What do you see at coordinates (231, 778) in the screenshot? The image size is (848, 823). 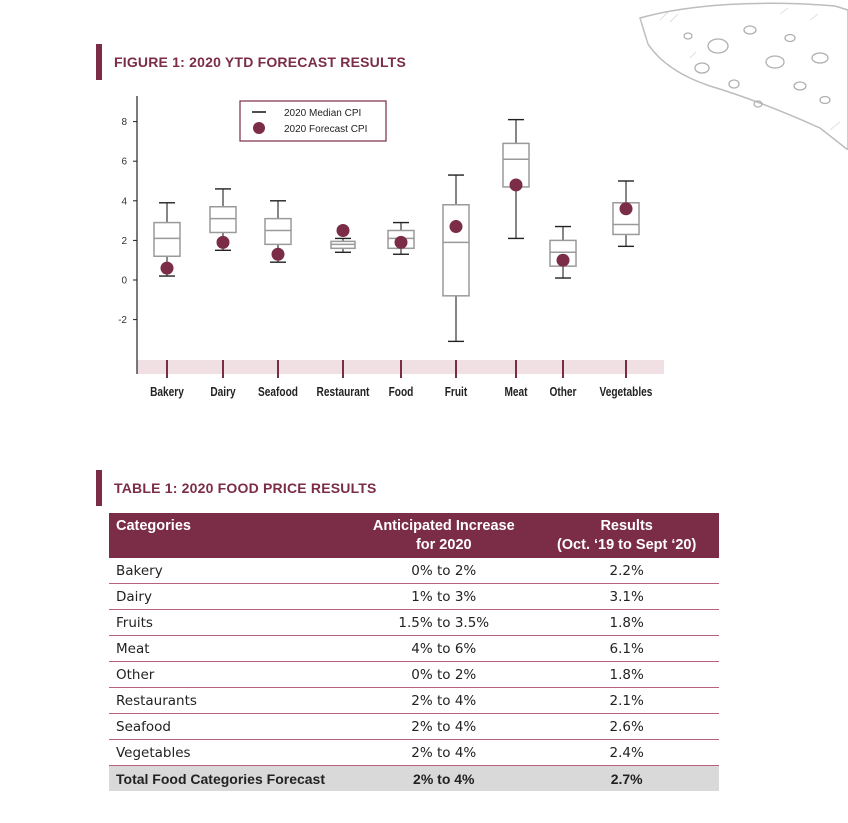 I see `total-category: Total Food Categories Forecast` at bounding box center [231, 778].